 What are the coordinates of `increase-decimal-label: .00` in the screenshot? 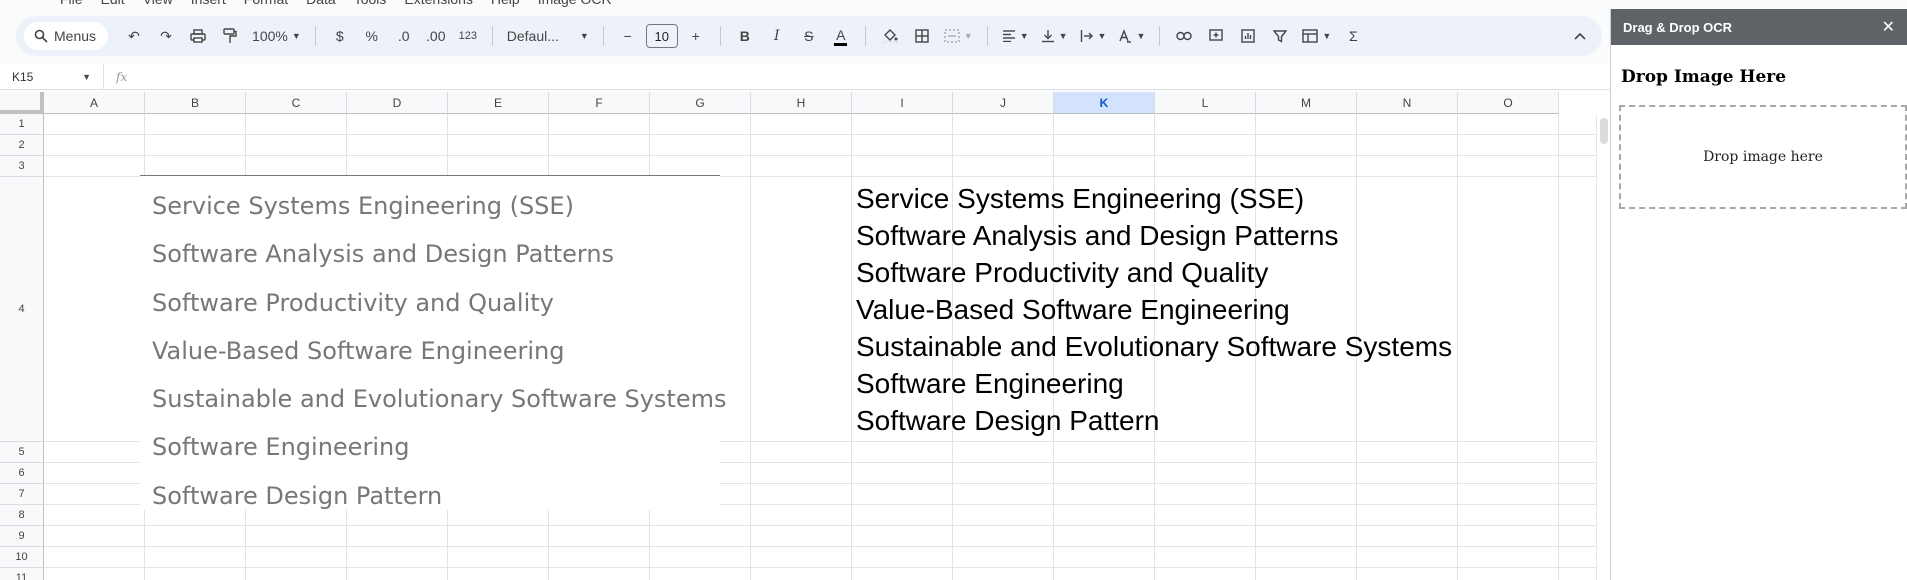 It's located at (436, 36).